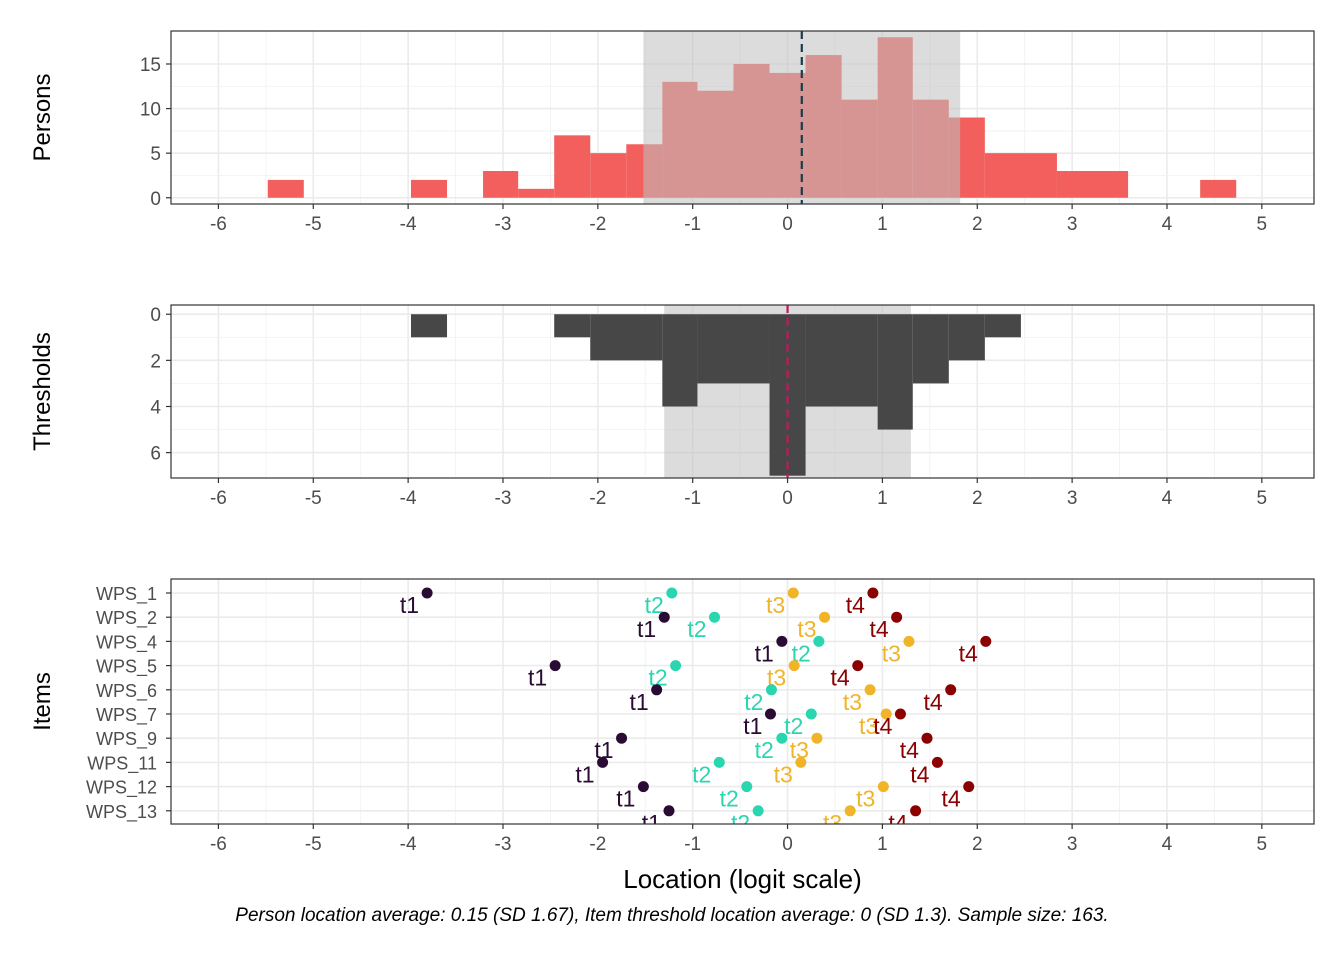 This screenshot has height=960, width=1344. I want to click on x-tick-label: -6, so click(218, 844).